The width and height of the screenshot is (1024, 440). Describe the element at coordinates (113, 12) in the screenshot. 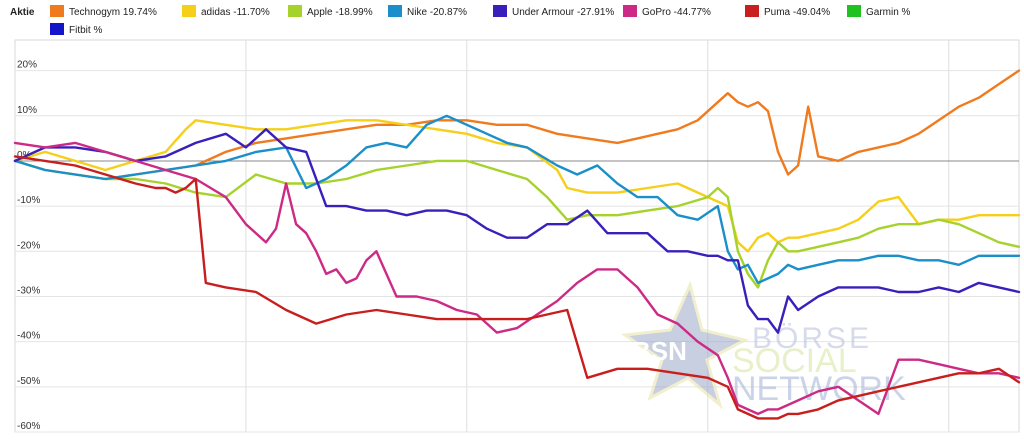

I see `legend-entry: Technogym 19.74%` at that location.